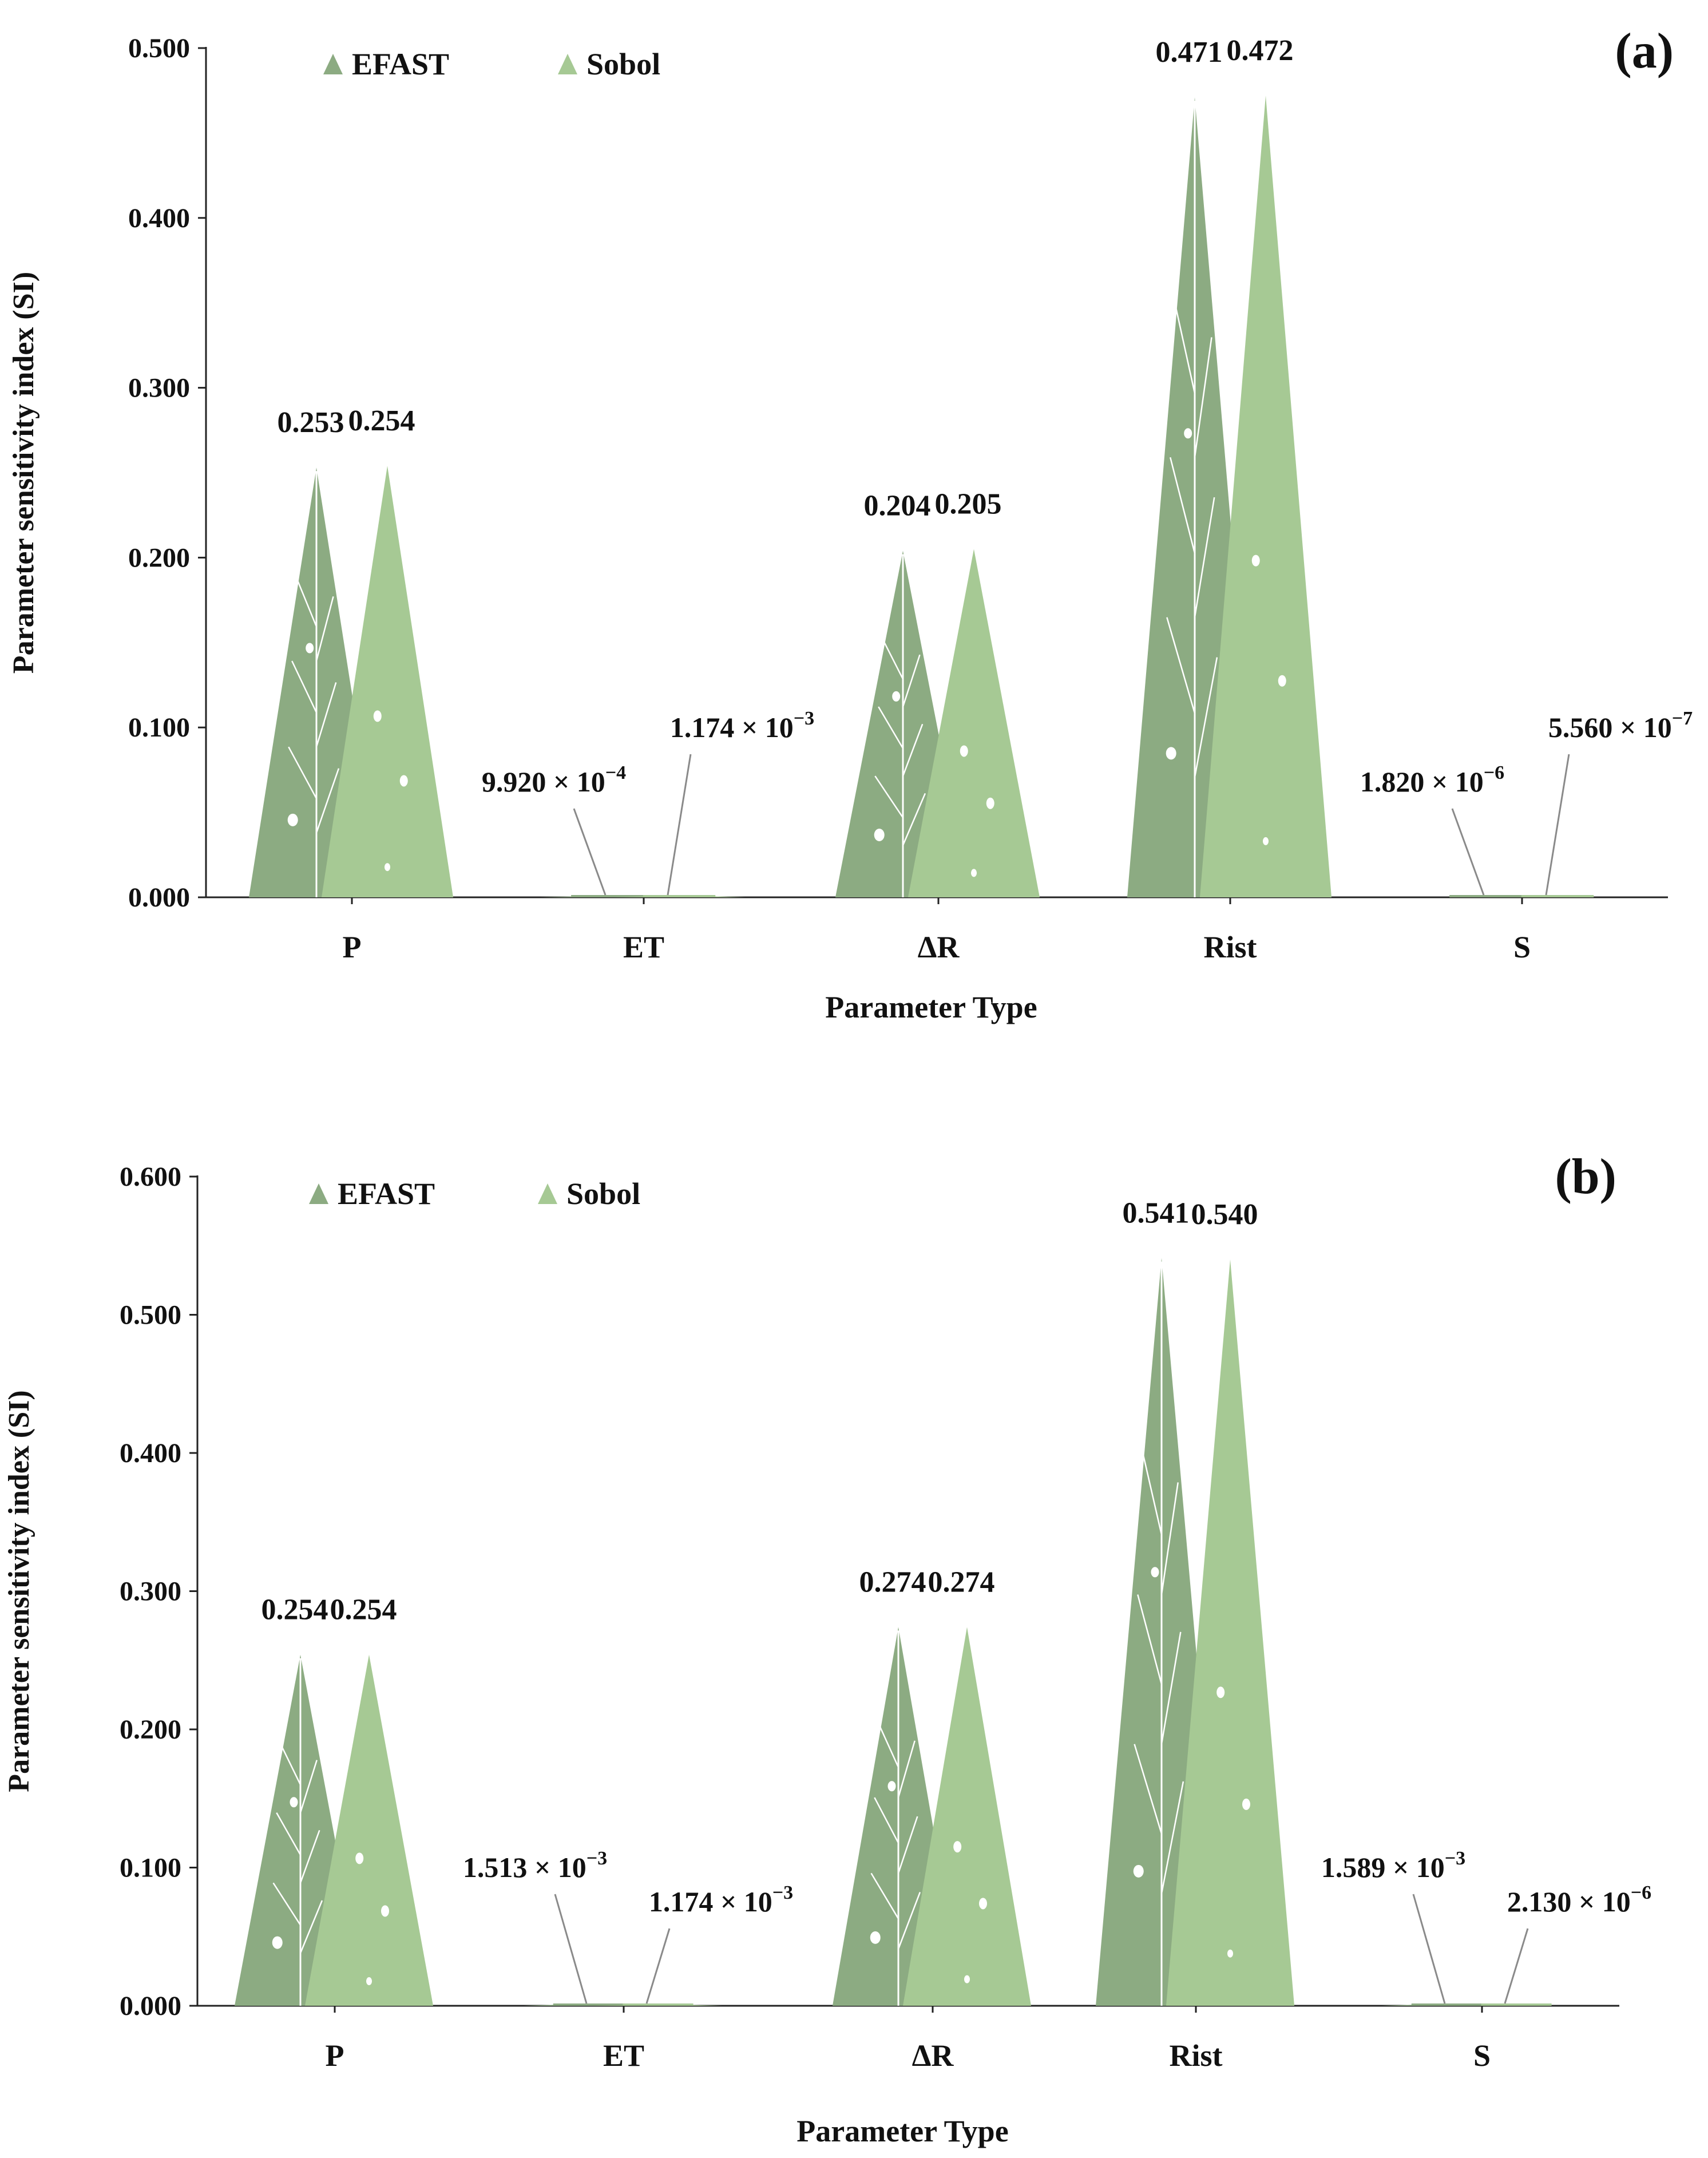  What do you see at coordinates (151, 1177) in the screenshot?
I see `y-tick-label: 0.600` at bounding box center [151, 1177].